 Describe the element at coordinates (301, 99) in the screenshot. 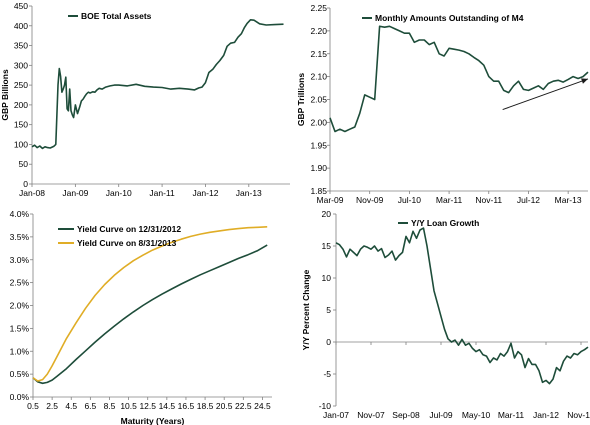

I see `m4-y-axis-title: GBP Trillions` at that location.